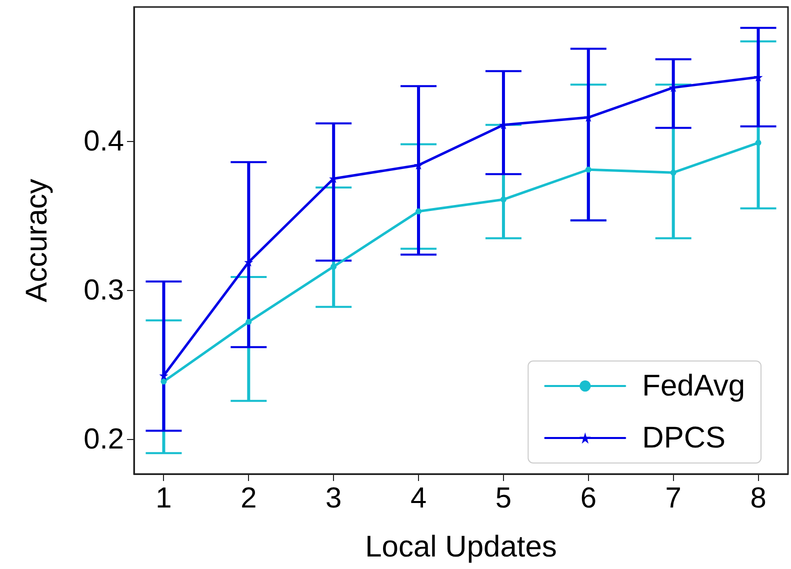 This screenshot has height=569, width=791. What do you see at coordinates (694, 386) in the screenshot?
I see `legend-label: FedAvg` at bounding box center [694, 386].